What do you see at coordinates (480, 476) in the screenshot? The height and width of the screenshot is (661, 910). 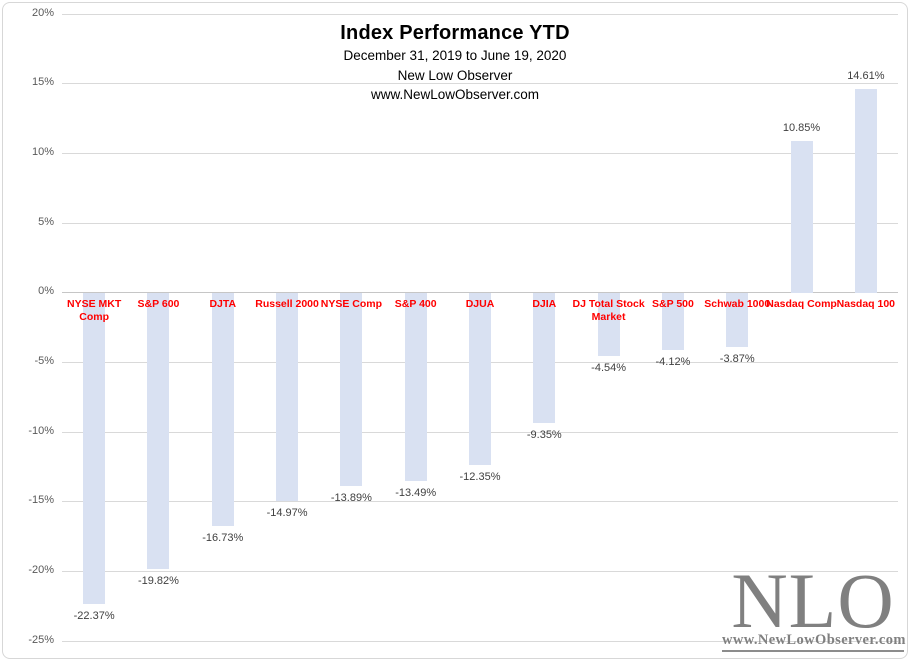 I see `bar-value-label: -12.35%` at bounding box center [480, 476].